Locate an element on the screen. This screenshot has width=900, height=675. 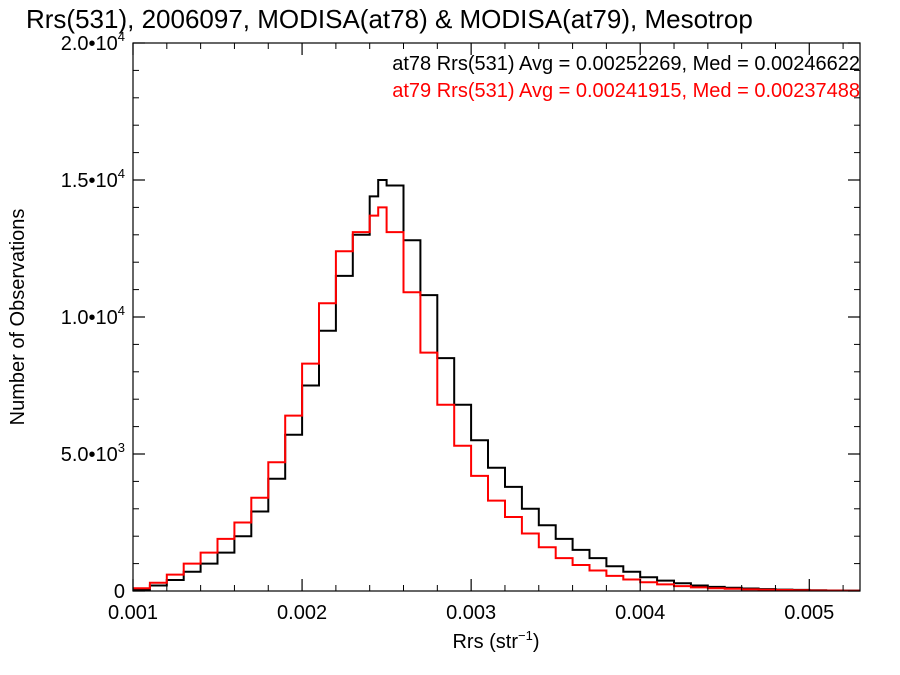
y-tick-label: 2.0•104 is located at coordinates (93, 42).